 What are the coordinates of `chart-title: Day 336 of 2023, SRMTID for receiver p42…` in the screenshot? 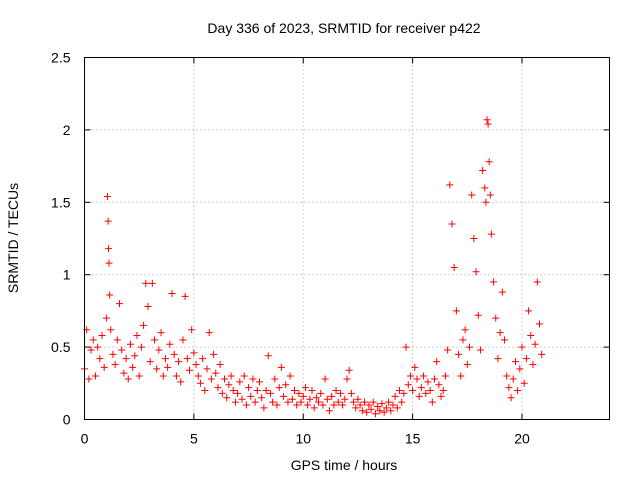 It's located at (343, 28).